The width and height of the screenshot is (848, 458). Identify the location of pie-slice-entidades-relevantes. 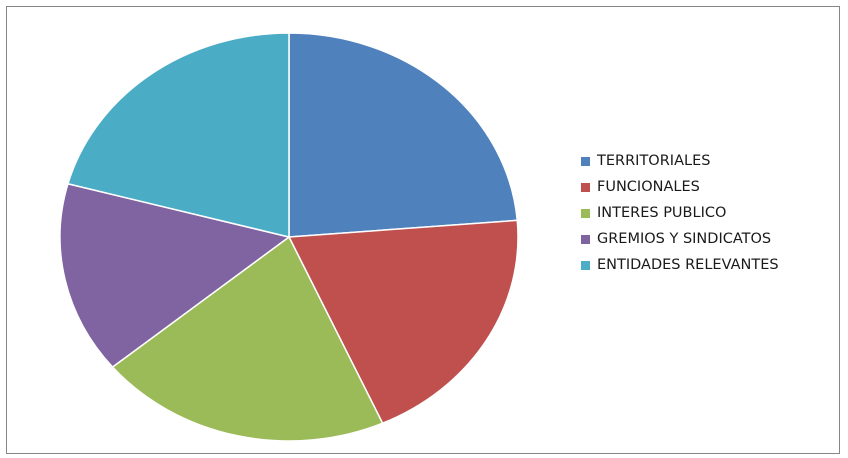
(178, 135).